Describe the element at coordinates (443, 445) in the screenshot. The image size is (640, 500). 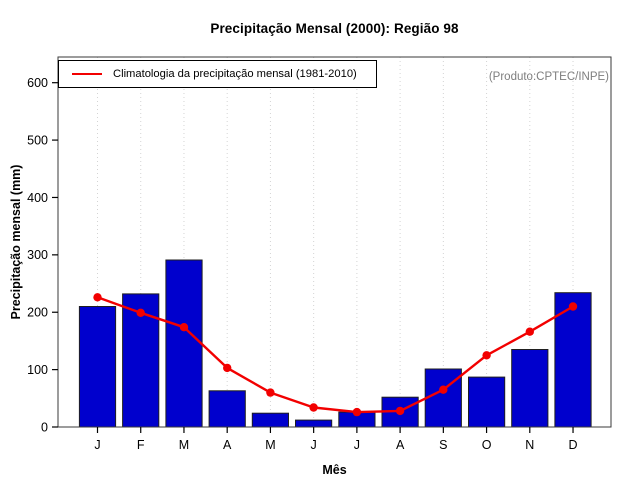
I see `x-tick-label: S` at that location.